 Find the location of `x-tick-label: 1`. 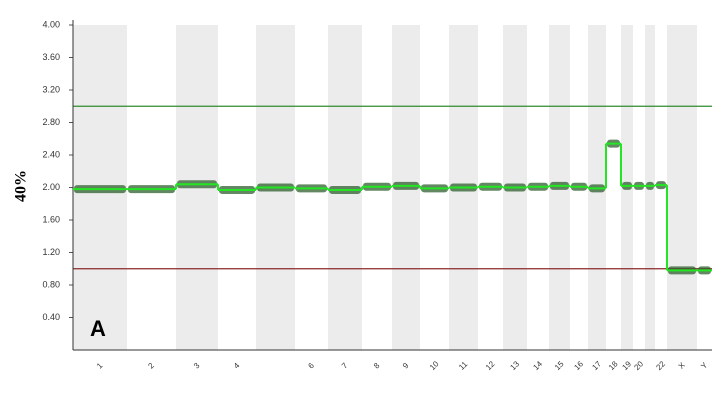

x-tick-label: 1 is located at coordinates (100, 366).